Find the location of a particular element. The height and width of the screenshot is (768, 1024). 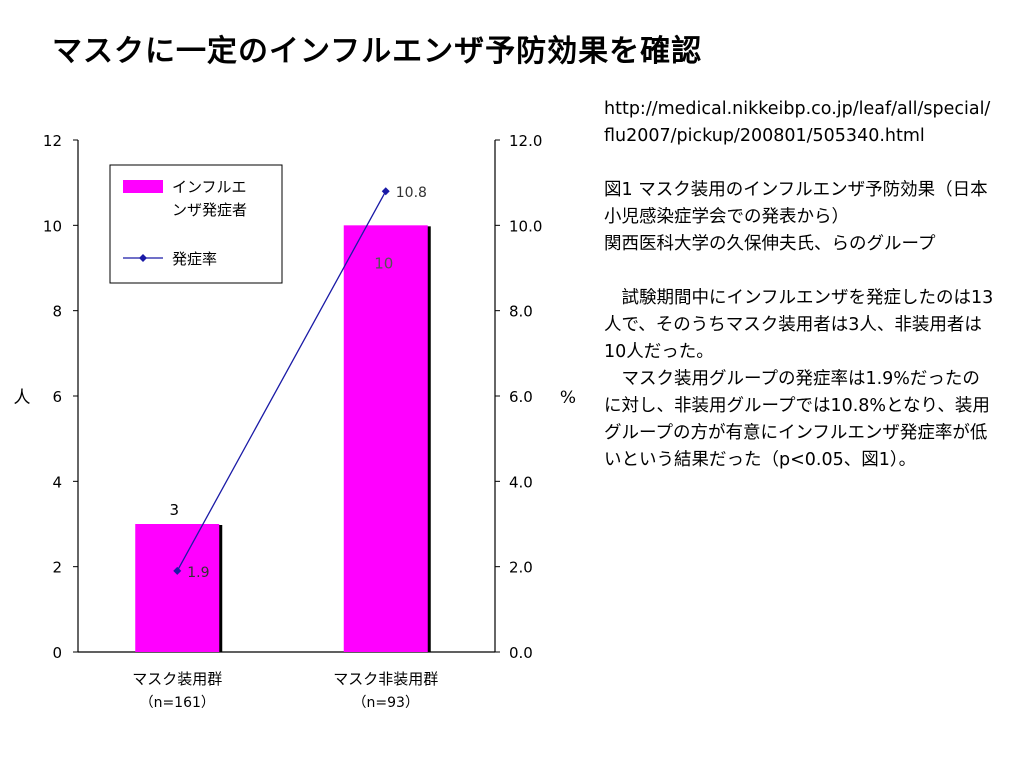

right-tick-label: 2.0 is located at coordinates (521, 568).